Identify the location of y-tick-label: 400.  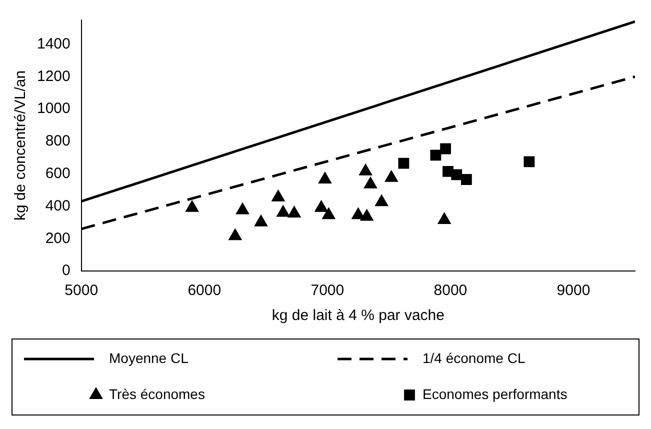
(57, 205).